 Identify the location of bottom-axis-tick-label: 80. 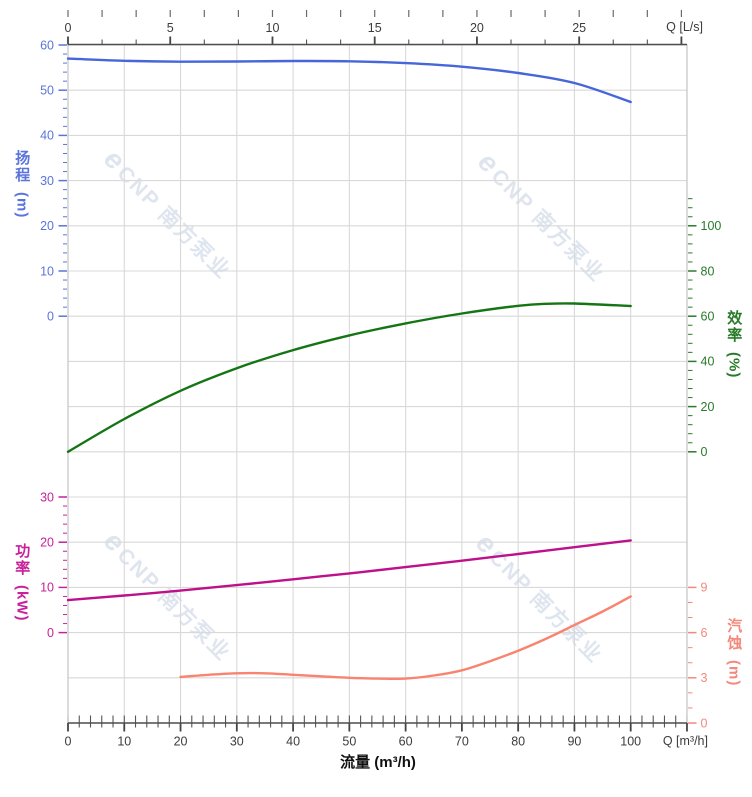
(518, 742).